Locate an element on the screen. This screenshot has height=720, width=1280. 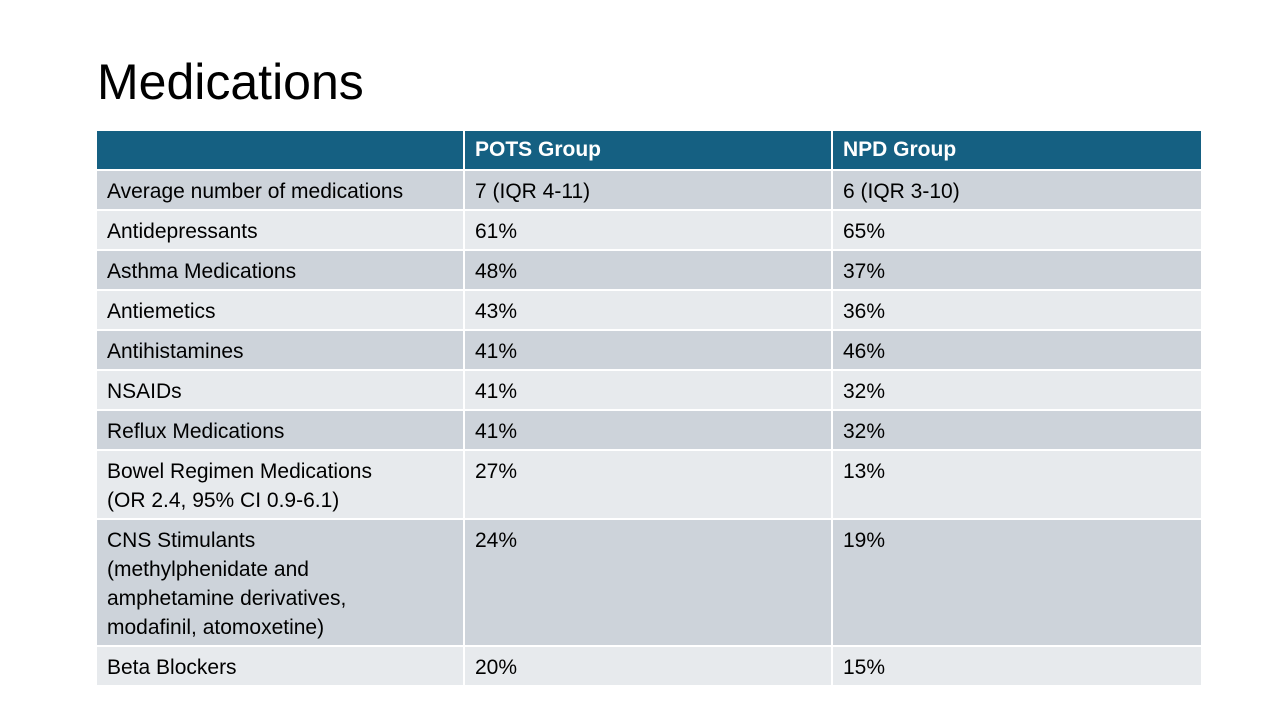
table-row: Asthma Medications 48% 37% is located at coordinates (649, 269).